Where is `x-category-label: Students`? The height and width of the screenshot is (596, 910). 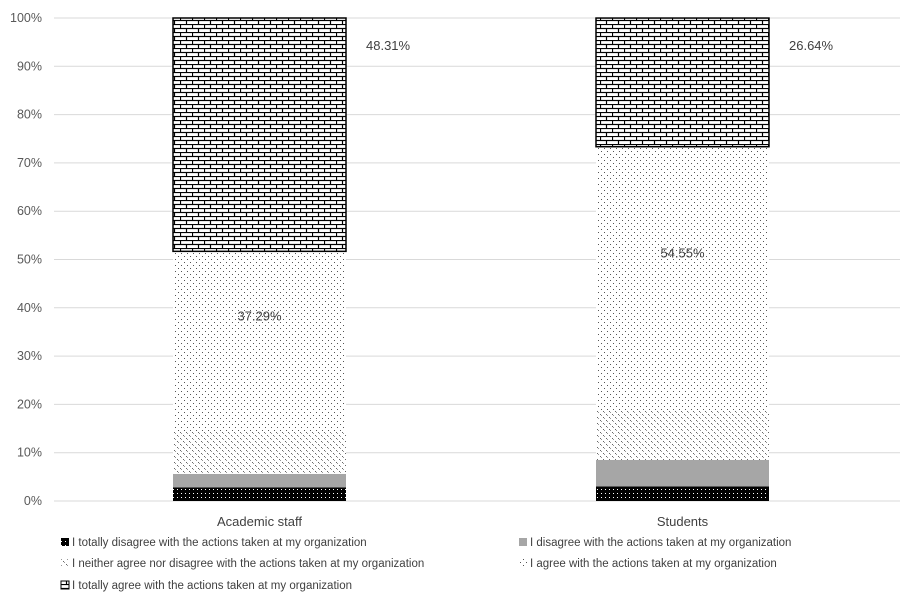 x-category-label: Students is located at coordinates (683, 521).